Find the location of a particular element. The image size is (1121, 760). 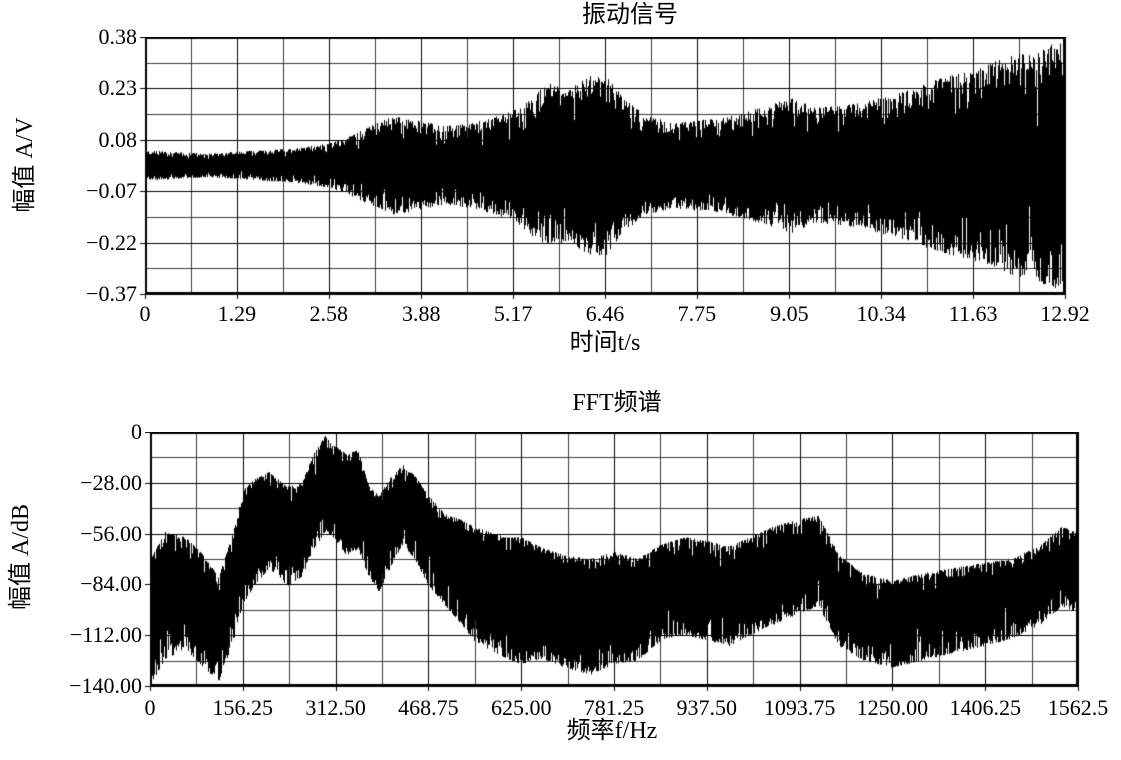

y-tick-label: −84.00 is located at coordinates (111, 584).